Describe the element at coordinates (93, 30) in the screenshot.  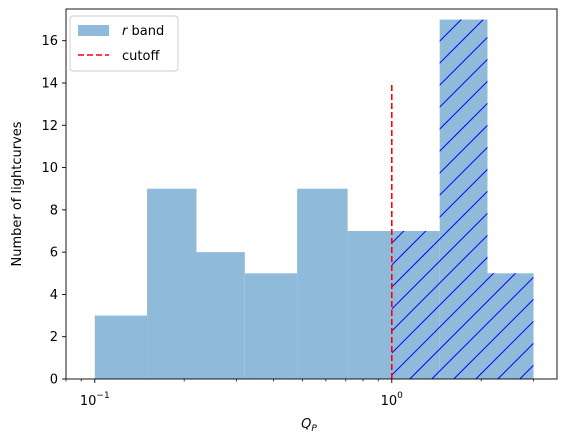
I see `legend-swatch-r-band` at that location.